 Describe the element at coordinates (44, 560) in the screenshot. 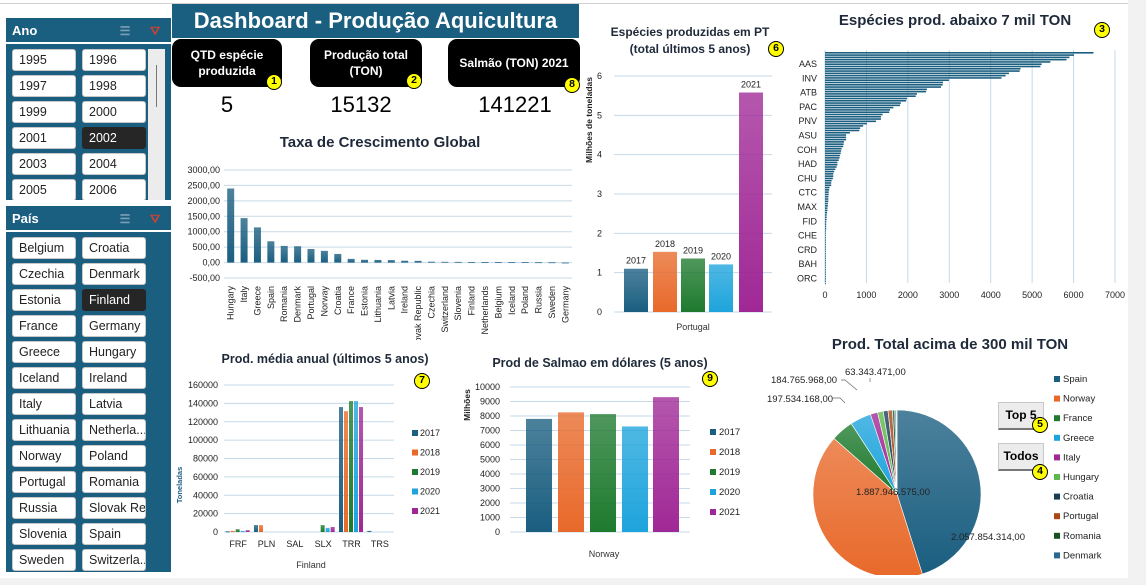

I see `country-slicer-item: Sweden` at that location.